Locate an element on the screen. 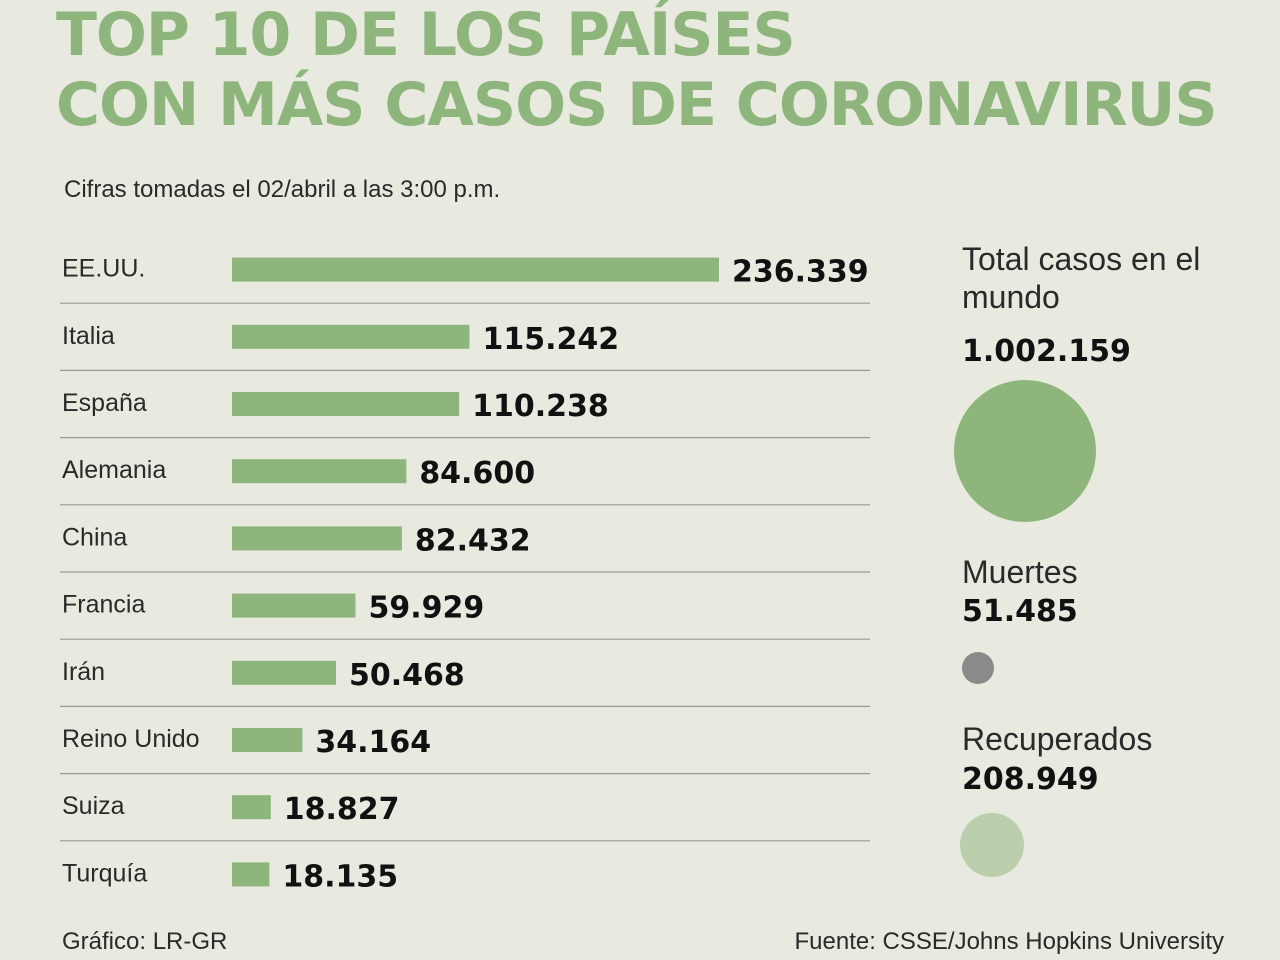 This screenshot has height=960, width=1280. deaths-label: Muertes is located at coordinates (1020, 572).